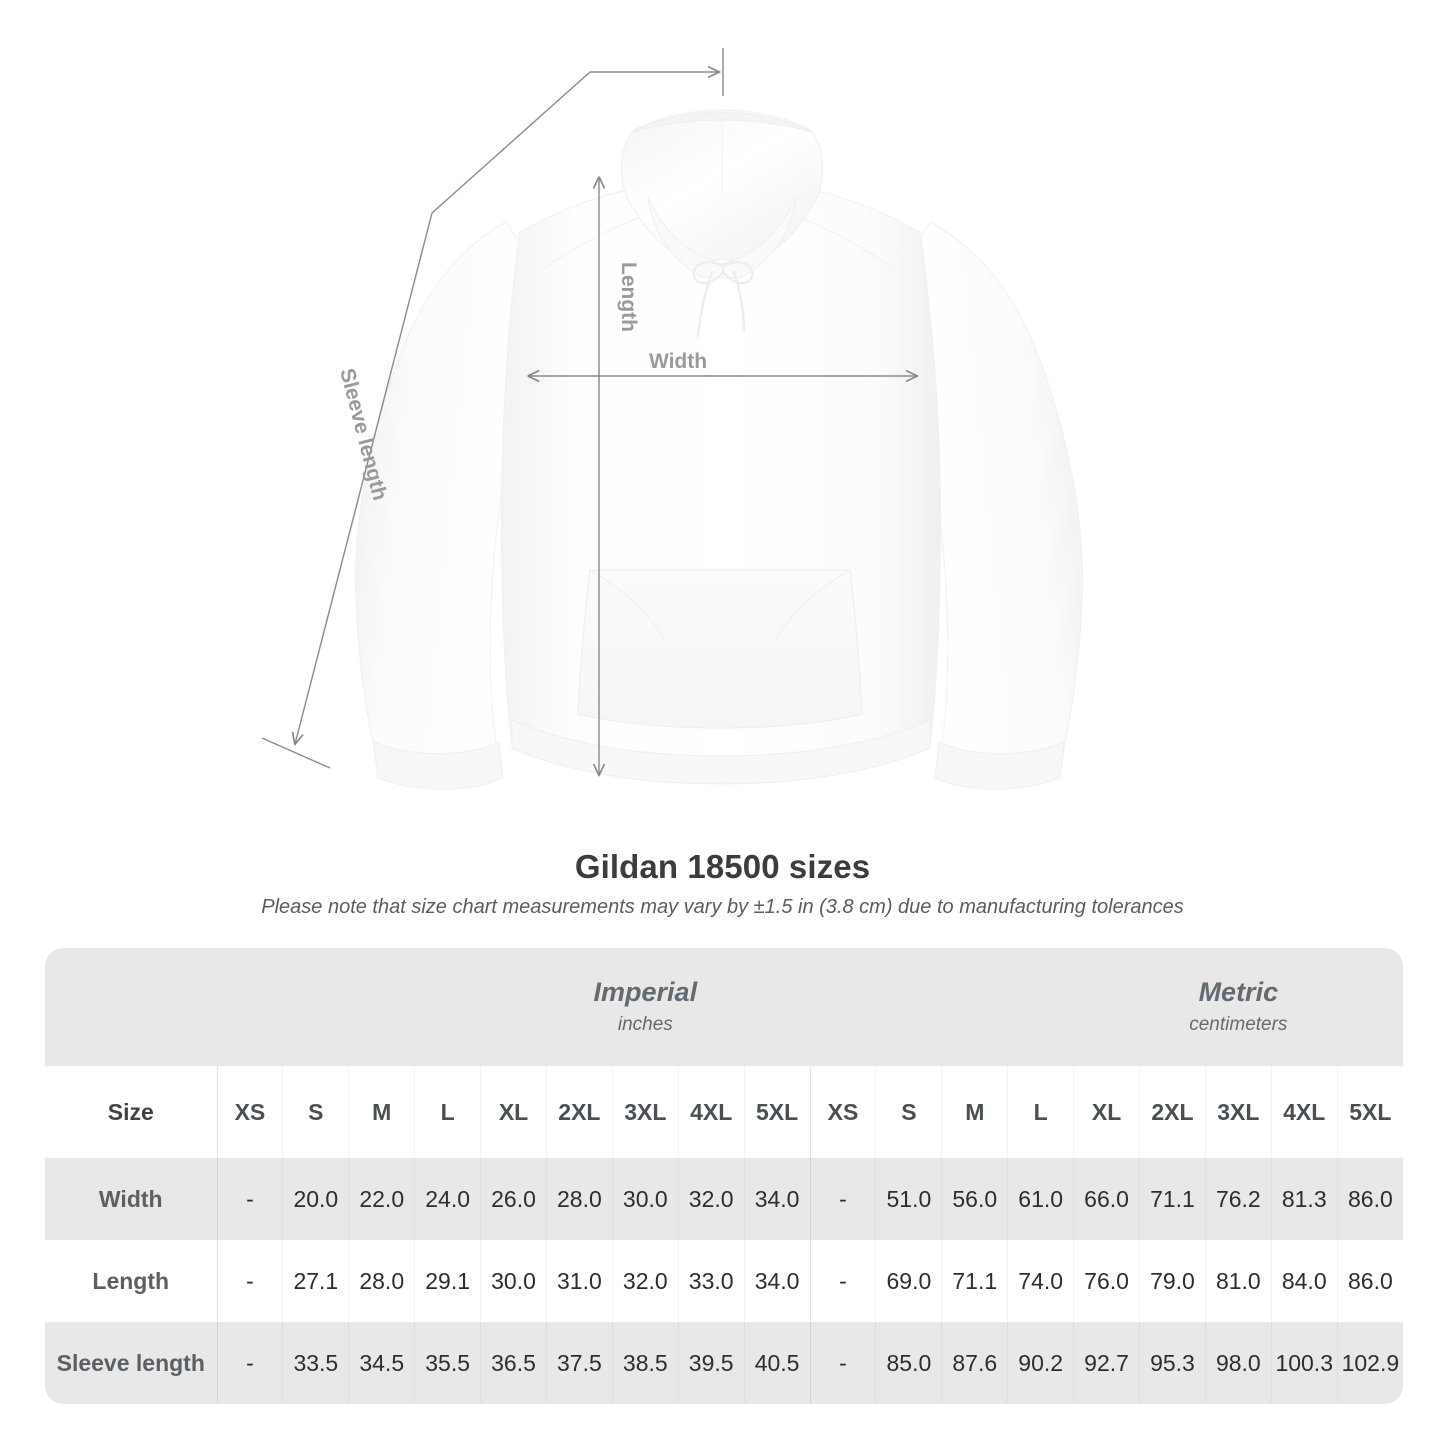 This screenshot has width=1445, height=1445. I want to click on cell-imperial-sleeve-xl: 36.5, so click(513, 1363).